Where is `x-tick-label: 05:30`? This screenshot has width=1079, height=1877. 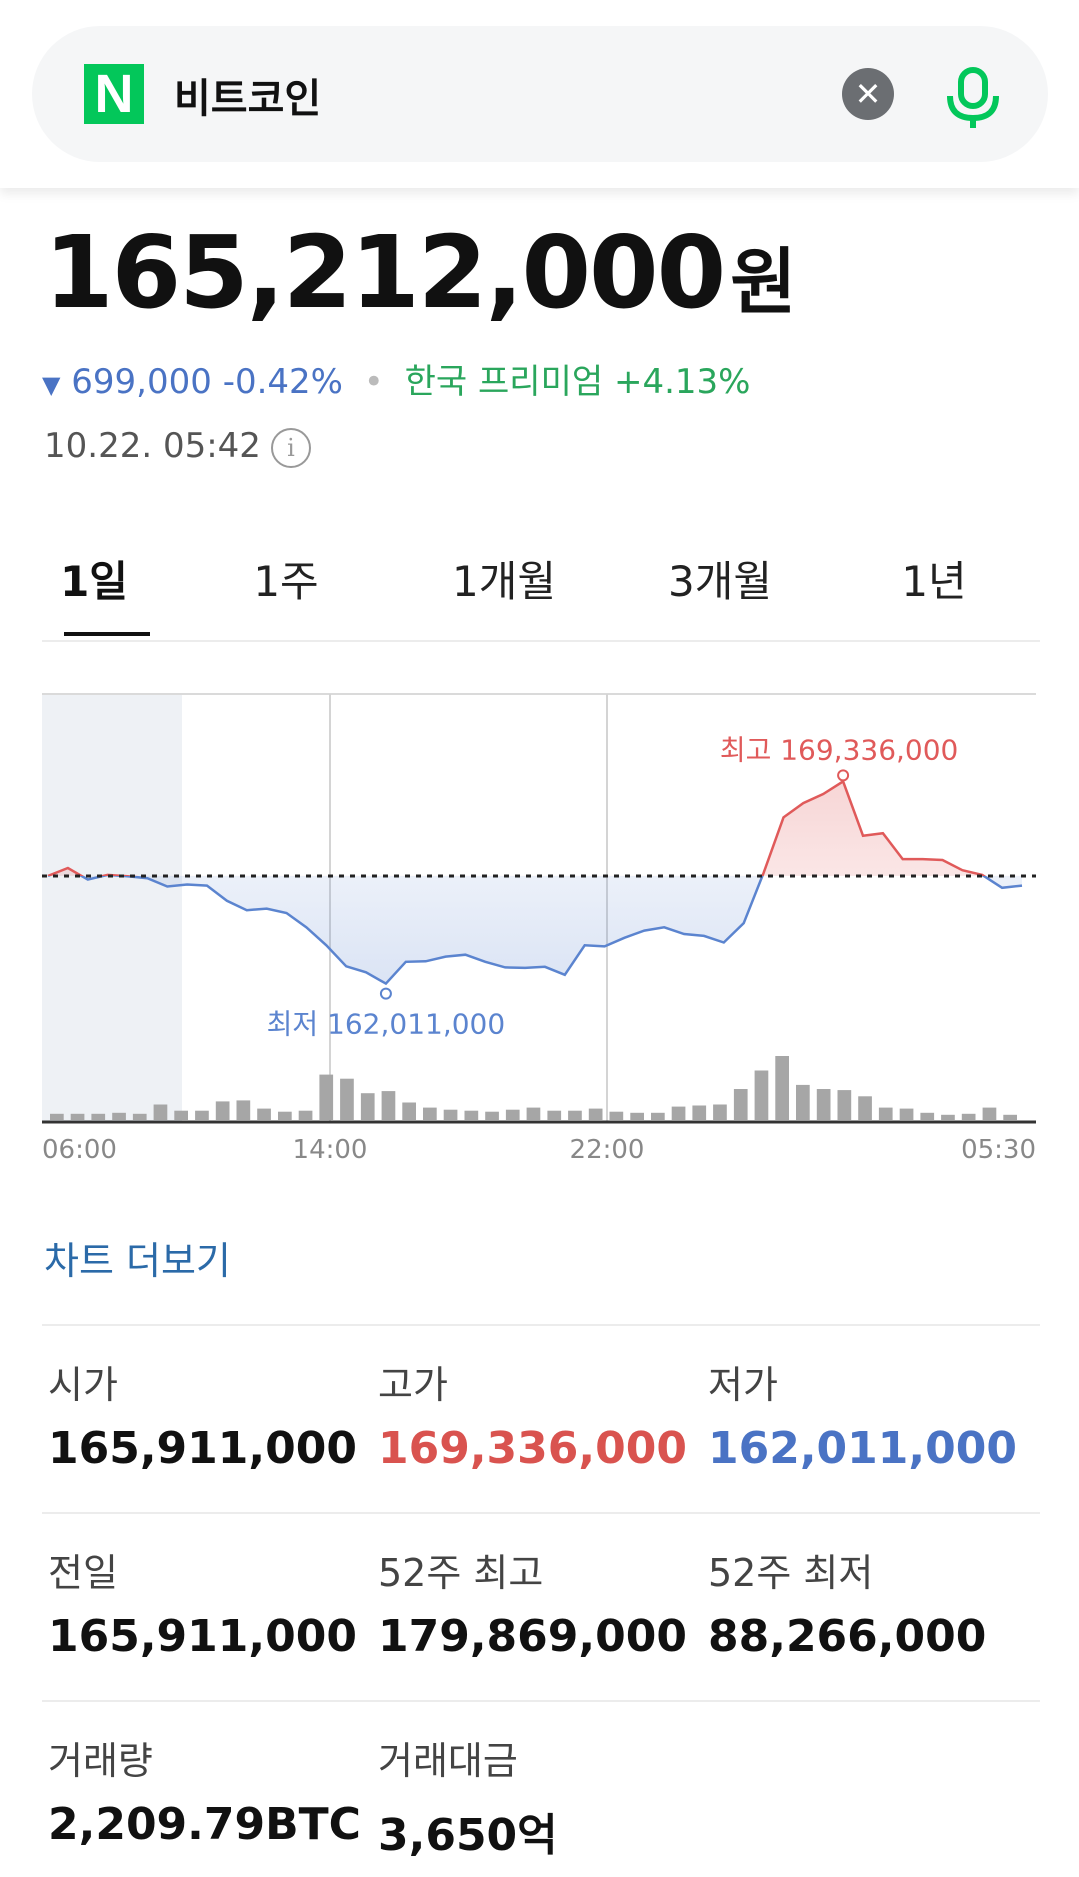 x-tick-label: 05:30 is located at coordinates (998, 1150).